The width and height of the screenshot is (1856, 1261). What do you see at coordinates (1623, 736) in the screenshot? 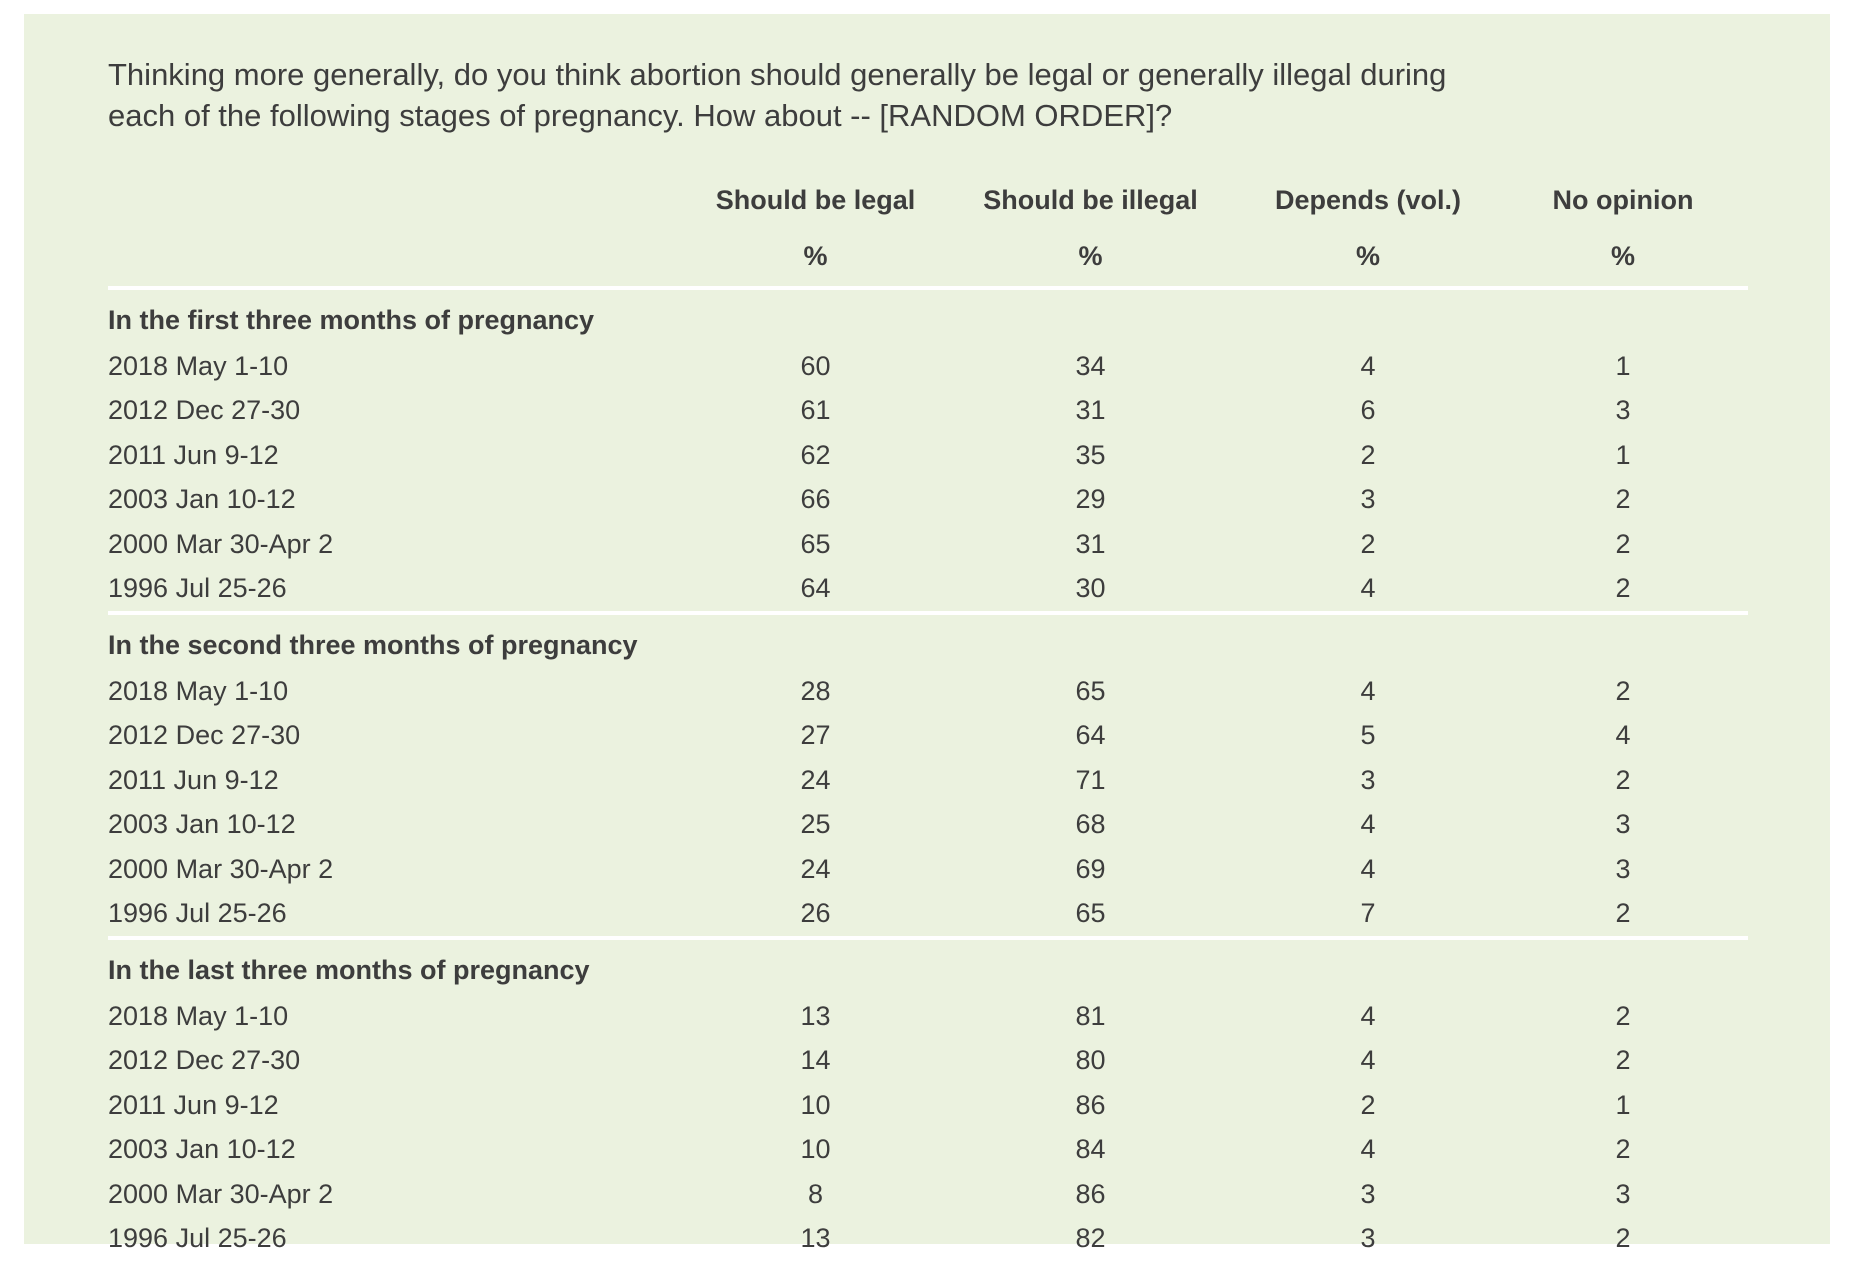
I see `cell-no-opinion: 4` at bounding box center [1623, 736].